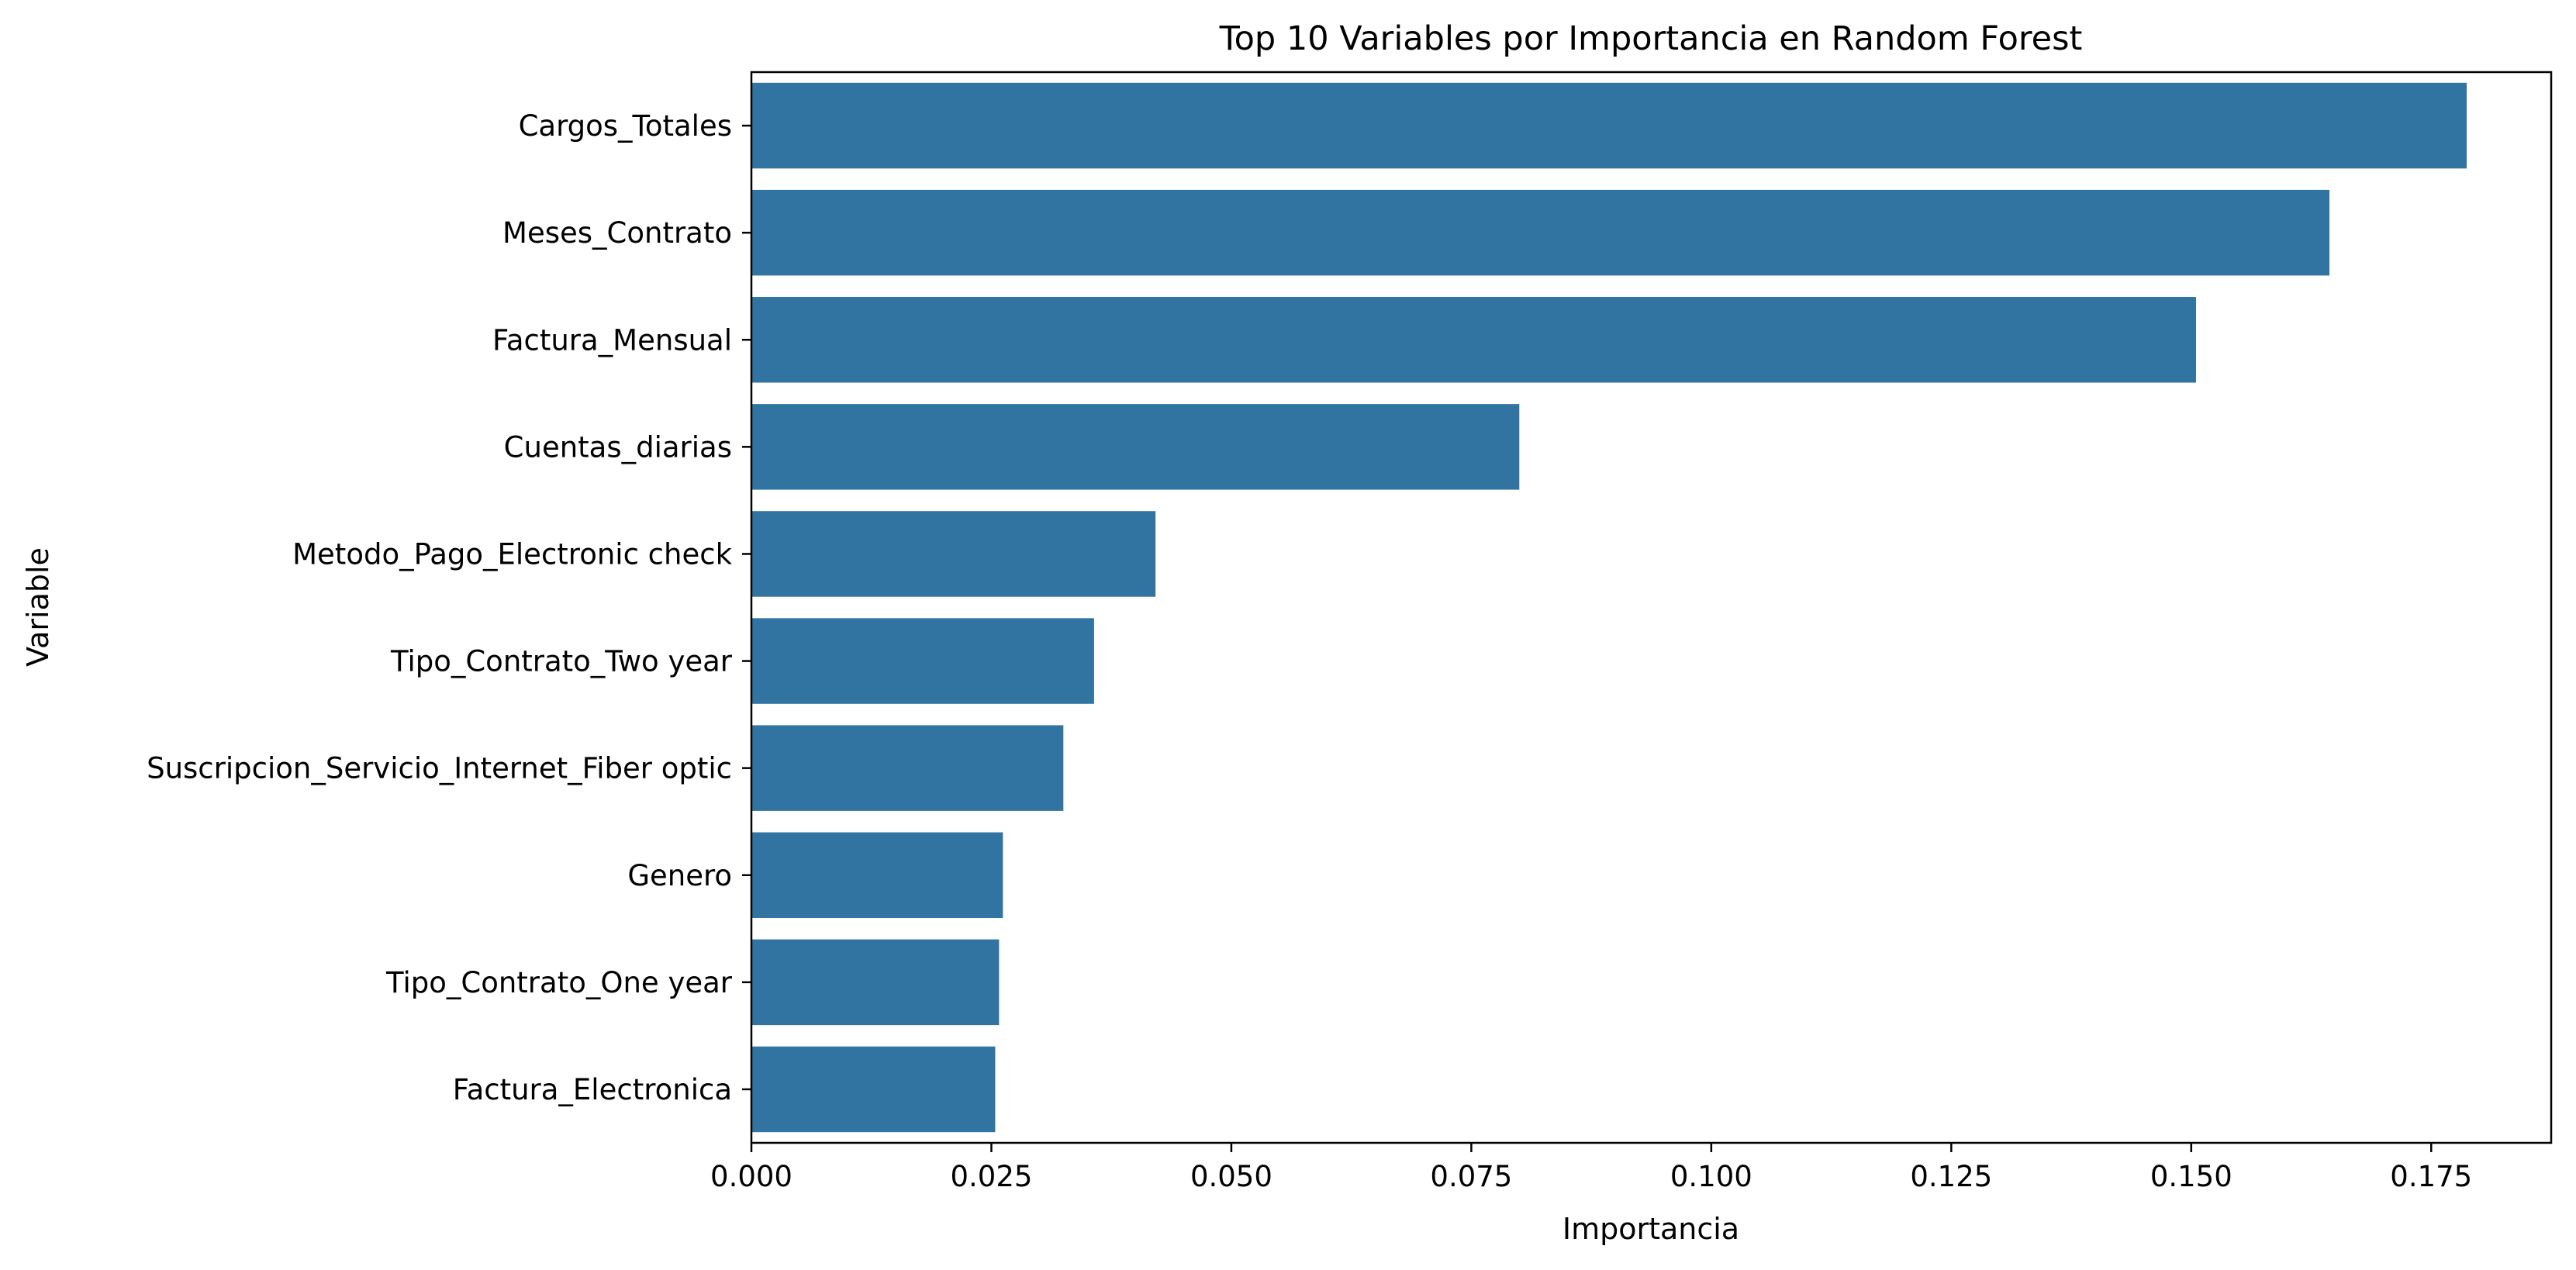 Image resolution: width=2576 pixels, height=1270 pixels. I want to click on bar-factura-mensual, so click(1474, 340).